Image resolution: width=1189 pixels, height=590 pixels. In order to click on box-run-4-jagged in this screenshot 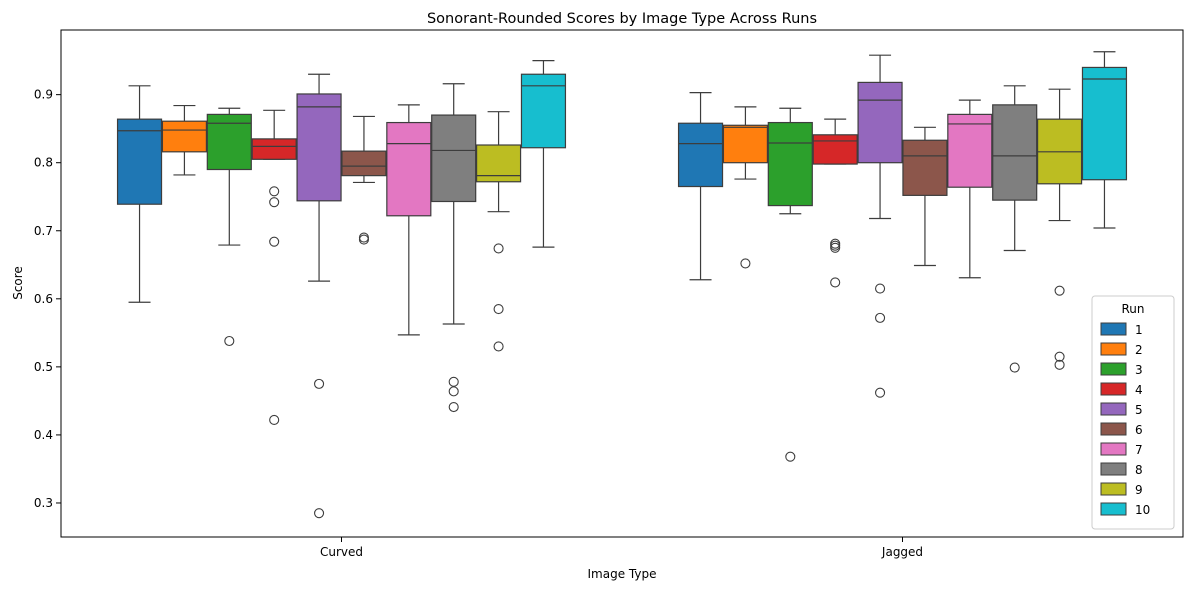, I will do `click(835, 203)`.